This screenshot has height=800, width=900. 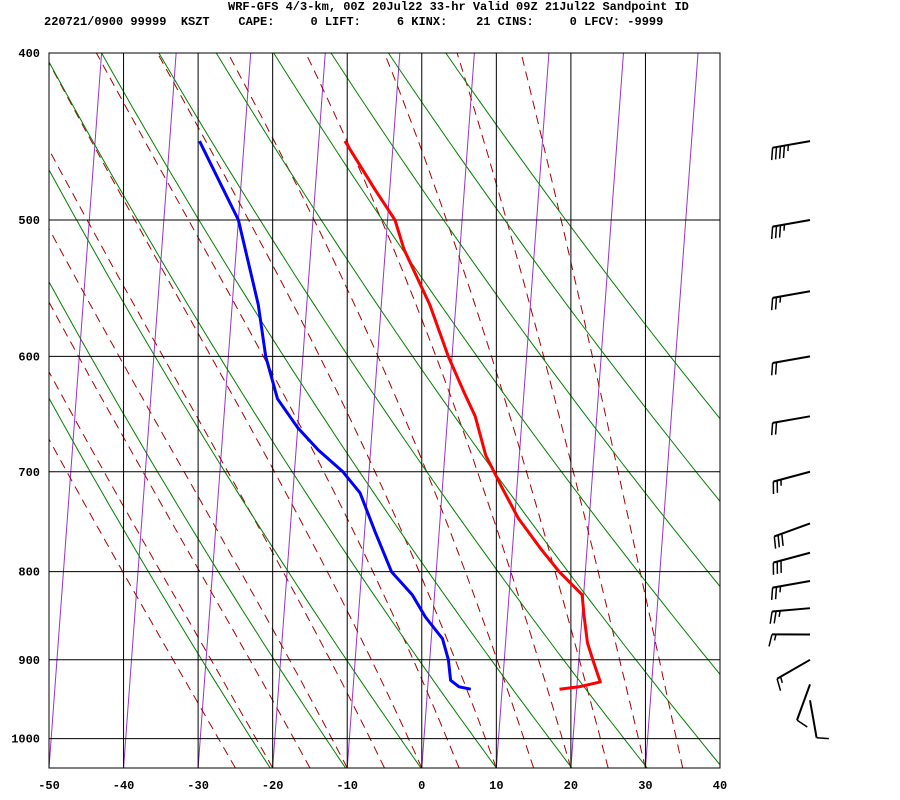 I want to click on x-tick-label: -30, so click(x=198, y=786).